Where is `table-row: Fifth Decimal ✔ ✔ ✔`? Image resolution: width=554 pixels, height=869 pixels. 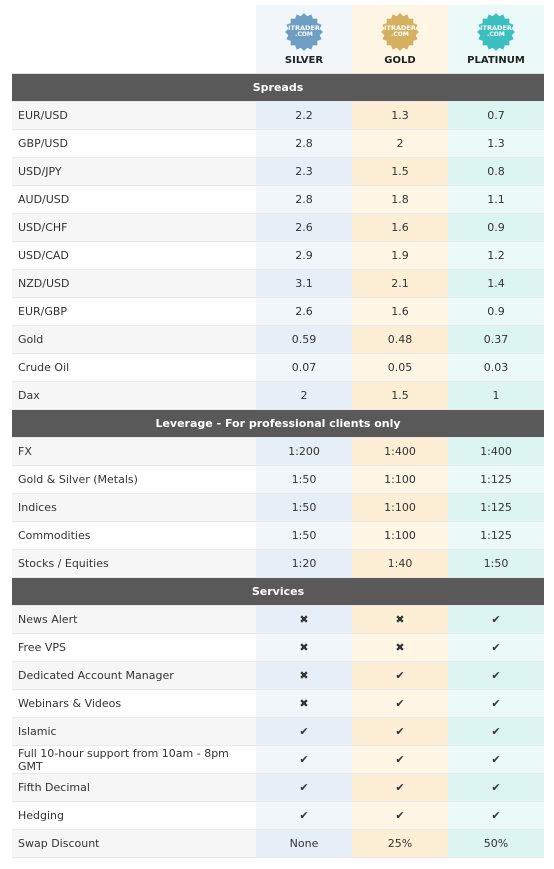 table-row: Fifth Decimal ✔ ✔ ✔ is located at coordinates (278, 788).